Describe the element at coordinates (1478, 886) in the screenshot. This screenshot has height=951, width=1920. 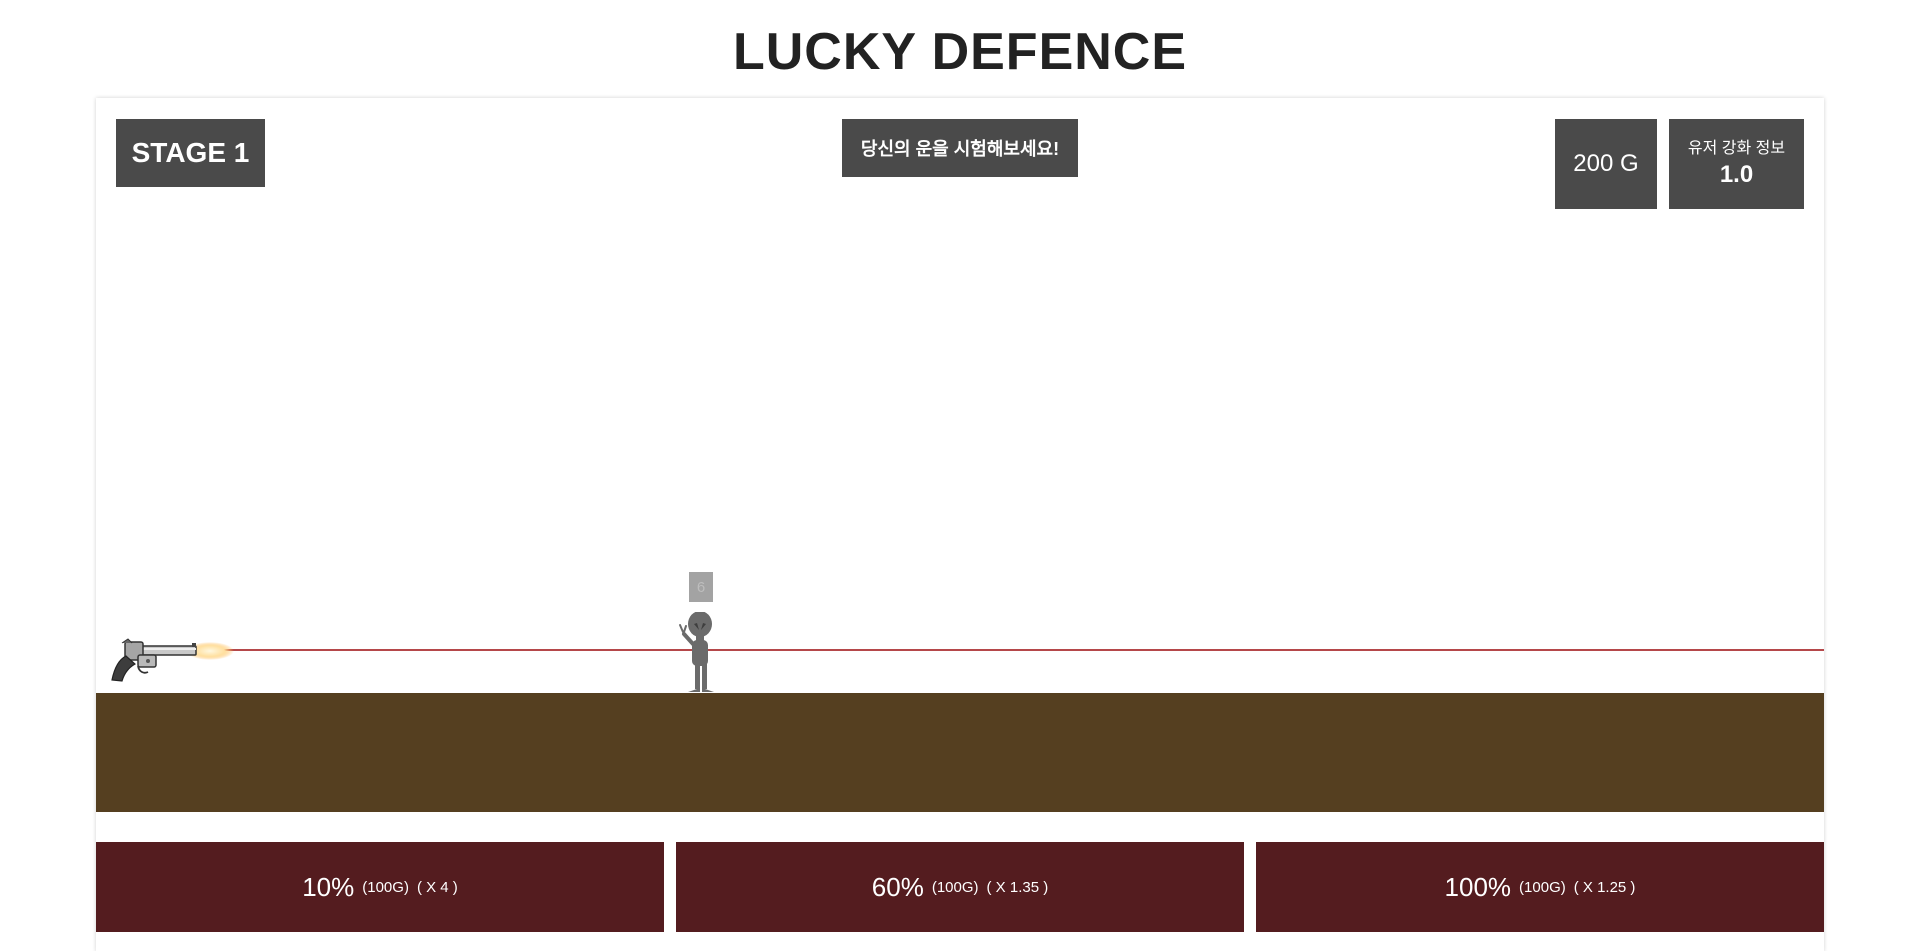
I see `bet-chance: 100%` at that location.